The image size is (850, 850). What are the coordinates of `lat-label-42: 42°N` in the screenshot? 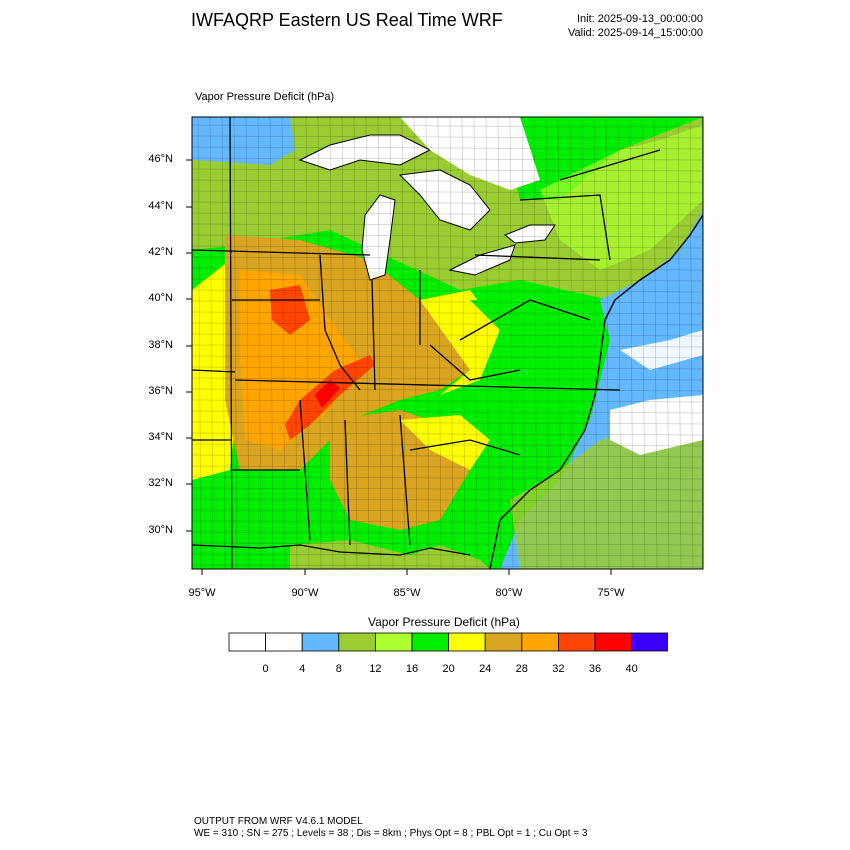 It's located at (160, 252).